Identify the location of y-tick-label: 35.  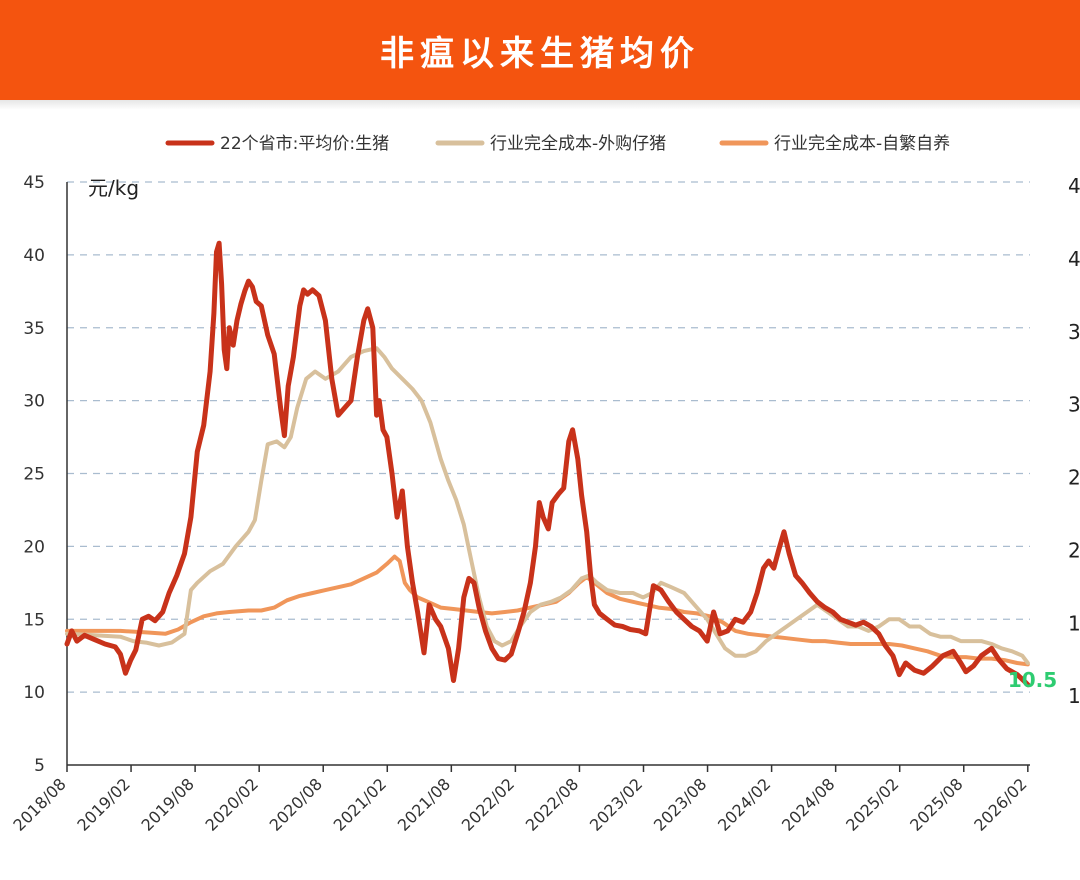
(34, 329).